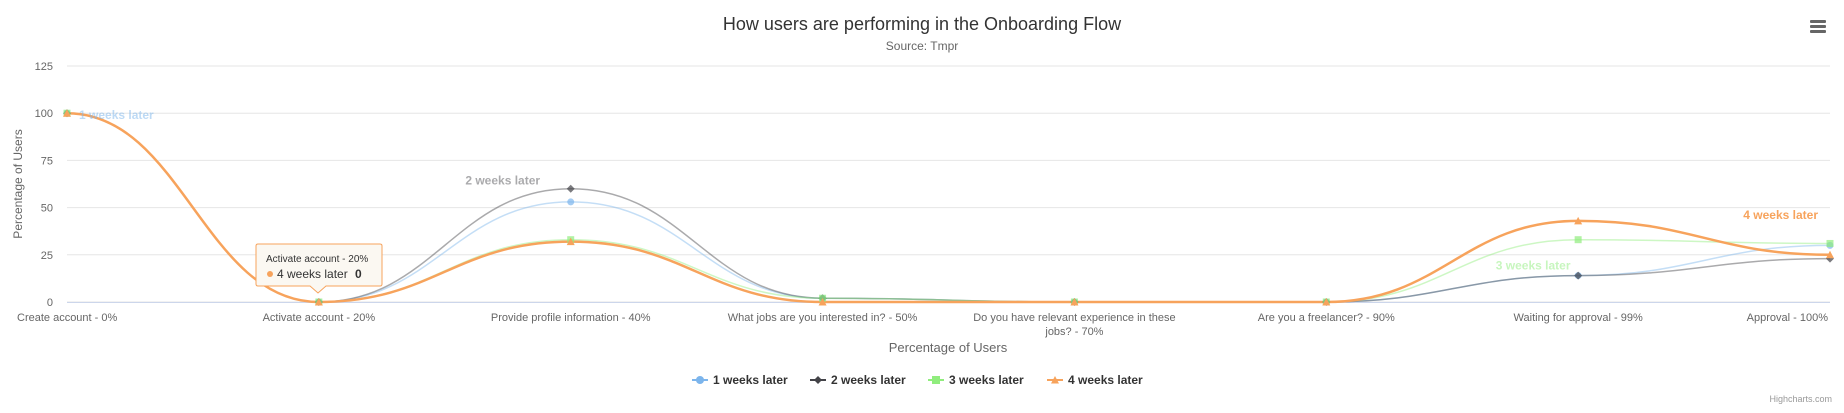 This screenshot has height=413, width=1844. What do you see at coordinates (18, 183) in the screenshot?
I see `y-axis-title: Percentage of Users` at bounding box center [18, 183].